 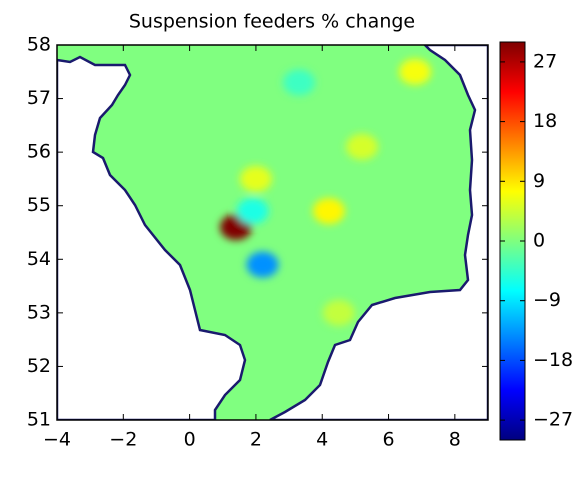 What do you see at coordinates (455, 440) in the screenshot?
I see `x-tick-label: 8` at bounding box center [455, 440].